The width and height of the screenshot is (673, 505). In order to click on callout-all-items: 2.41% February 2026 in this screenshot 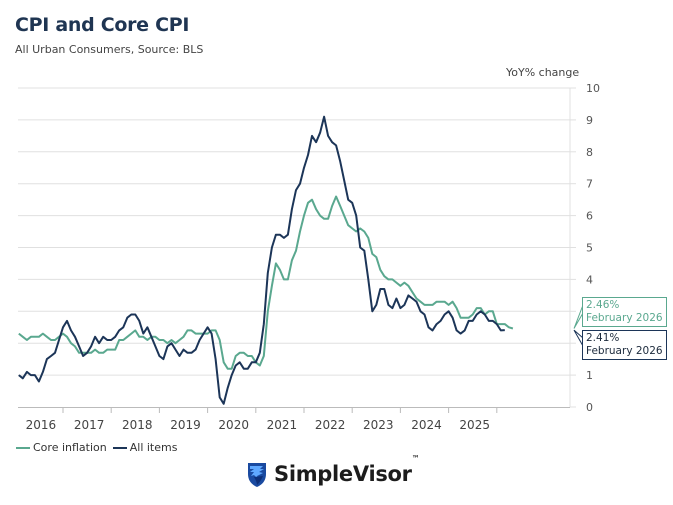, I will do `click(624, 345)`.